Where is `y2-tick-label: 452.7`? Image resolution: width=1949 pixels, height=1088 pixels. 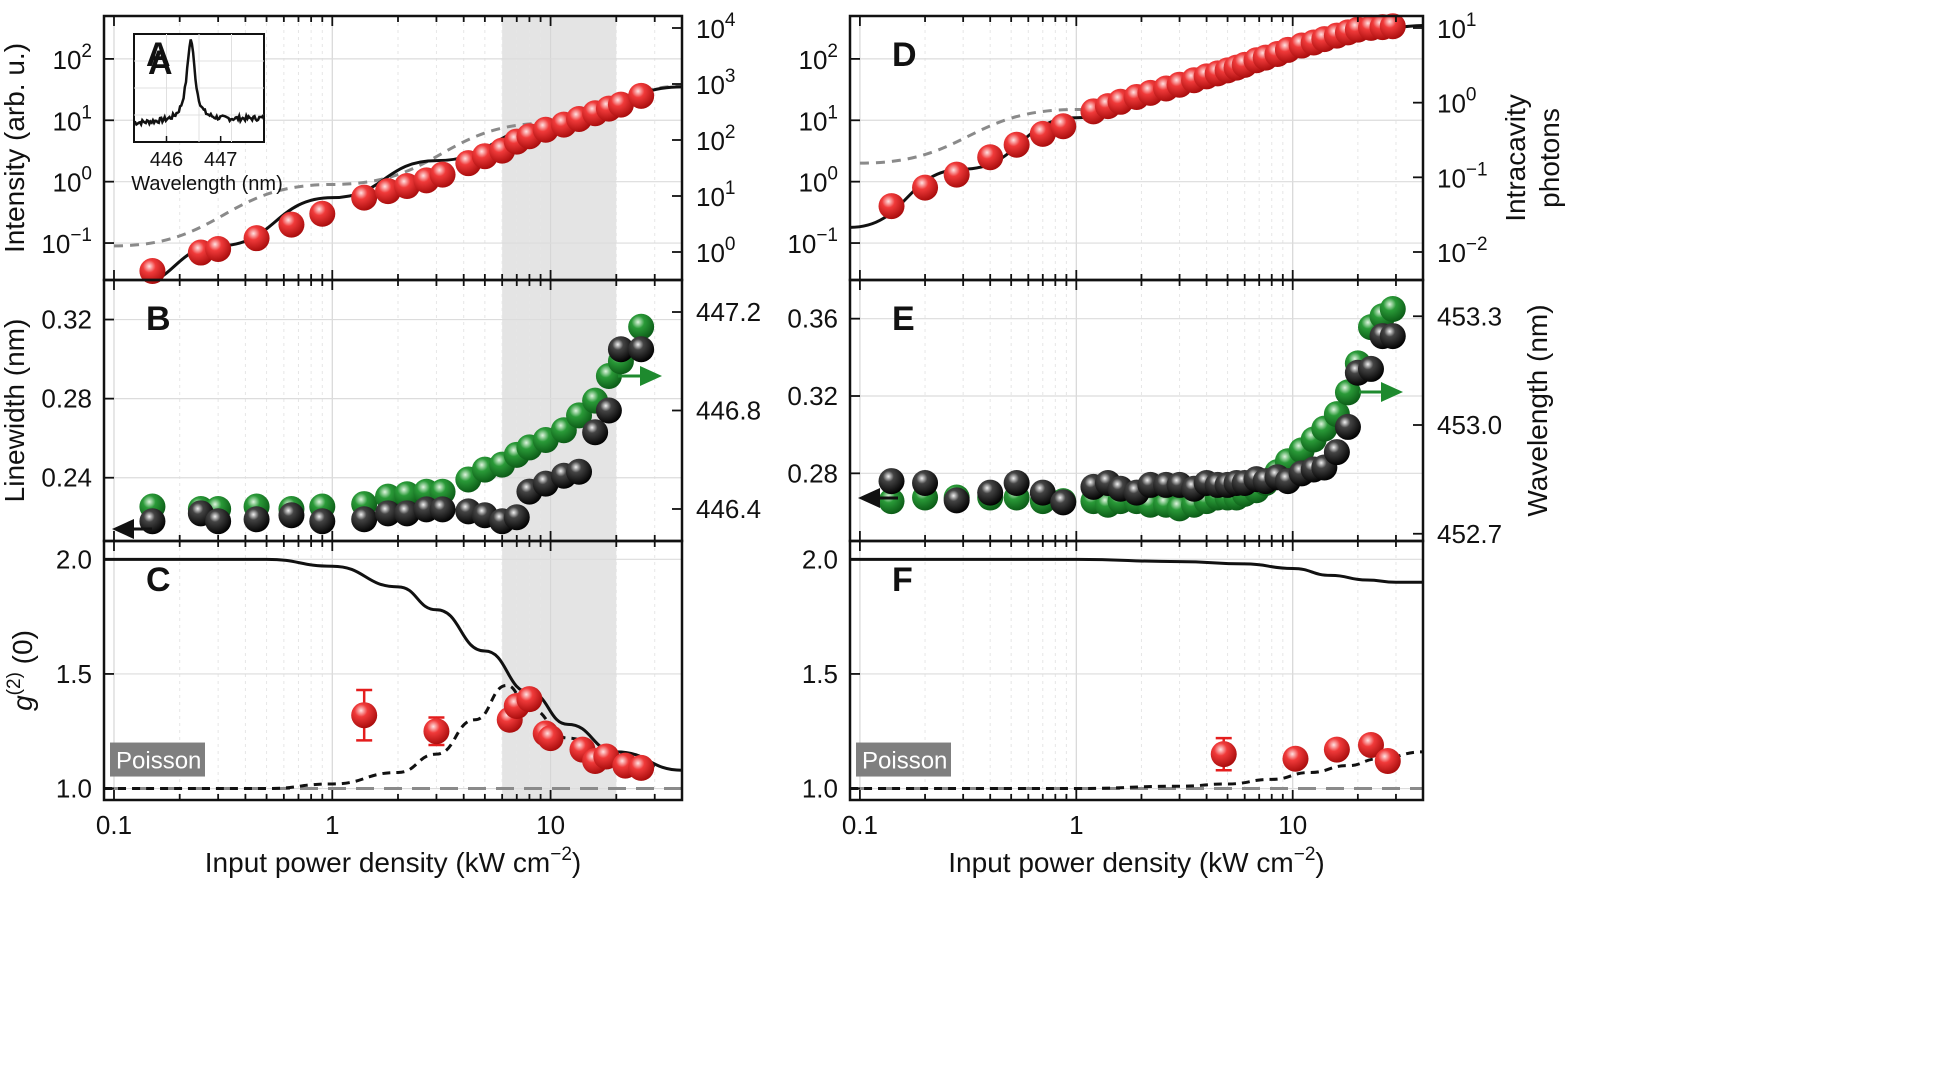 y2-tick-label: 452.7 is located at coordinates (1469, 534).